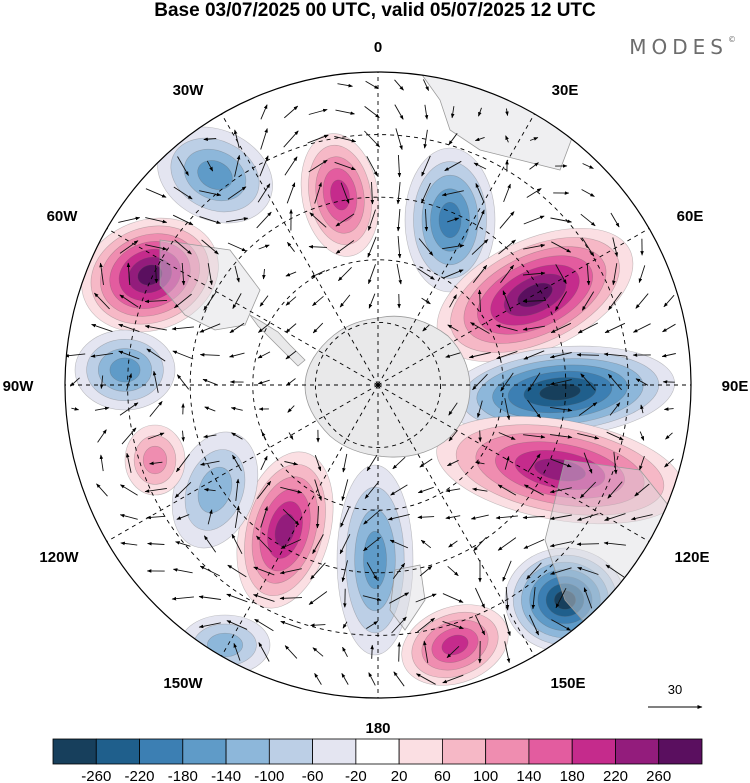 This screenshot has width=750, height=783. I want to click on colorbar-tick-label: -100, so click(269, 775).